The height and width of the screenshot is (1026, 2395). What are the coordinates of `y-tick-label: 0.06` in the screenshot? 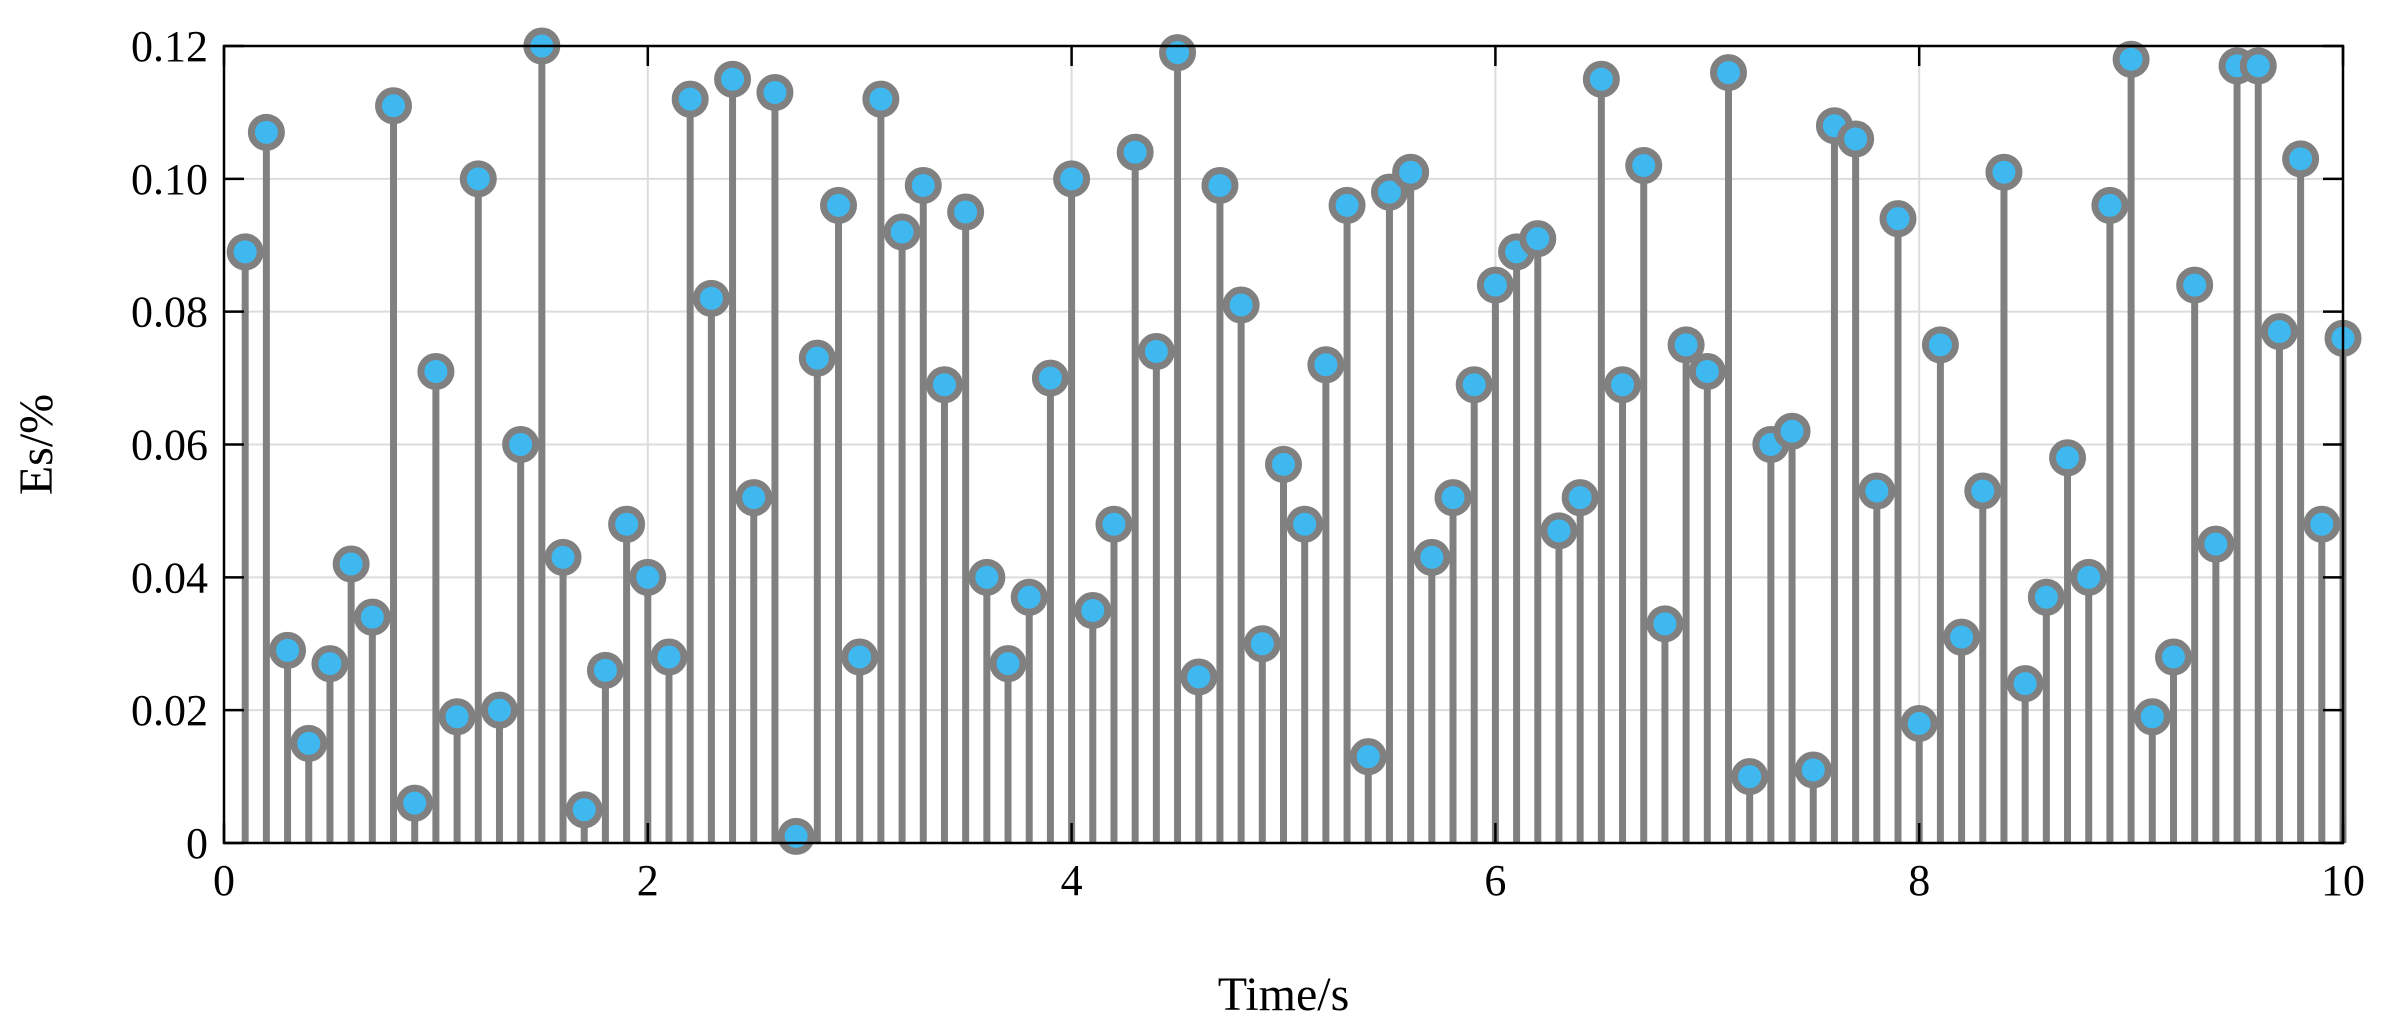 It's located at (169, 445).